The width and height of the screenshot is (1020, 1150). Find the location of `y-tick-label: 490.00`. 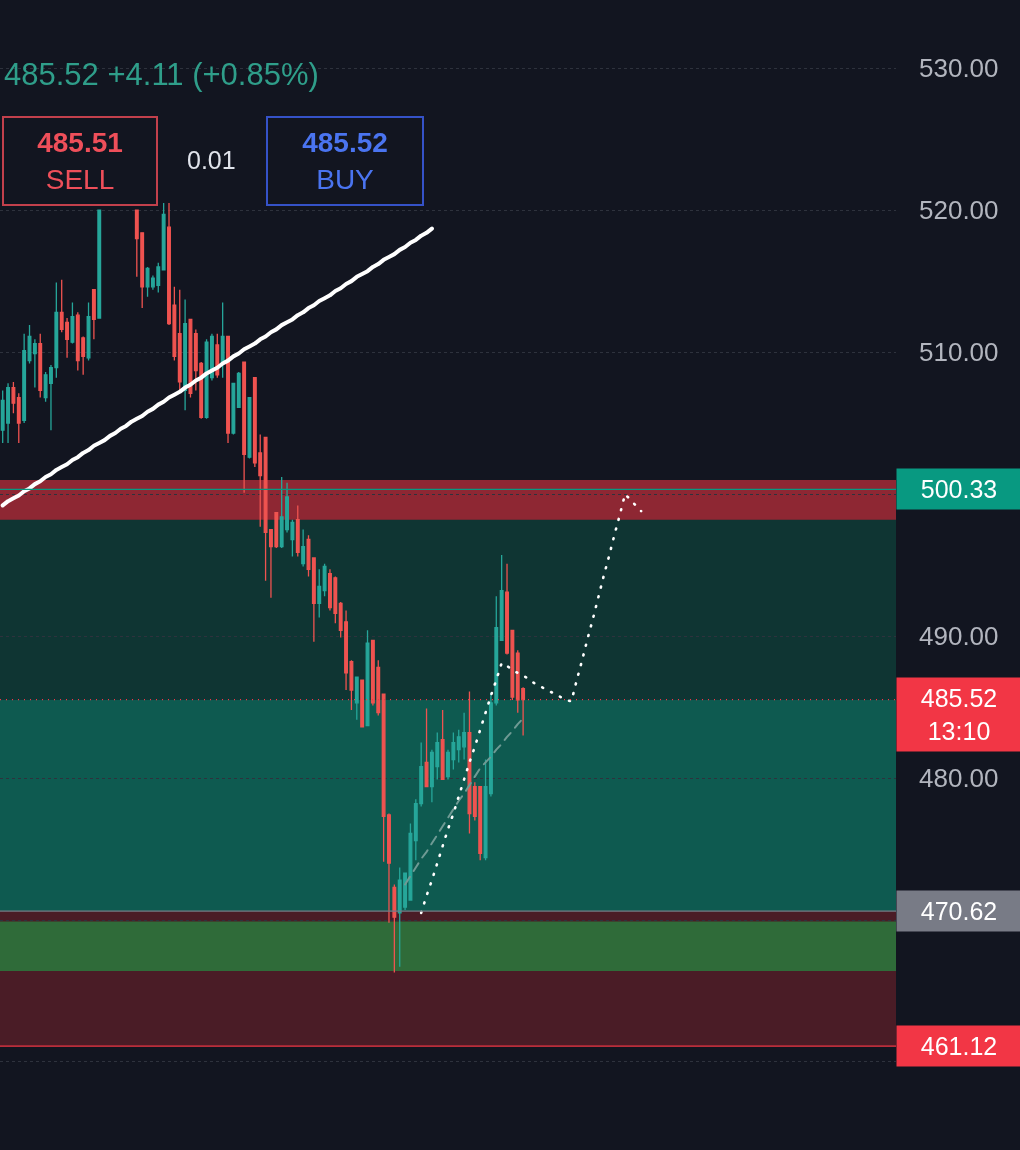

y-tick-label: 490.00 is located at coordinates (959, 636).